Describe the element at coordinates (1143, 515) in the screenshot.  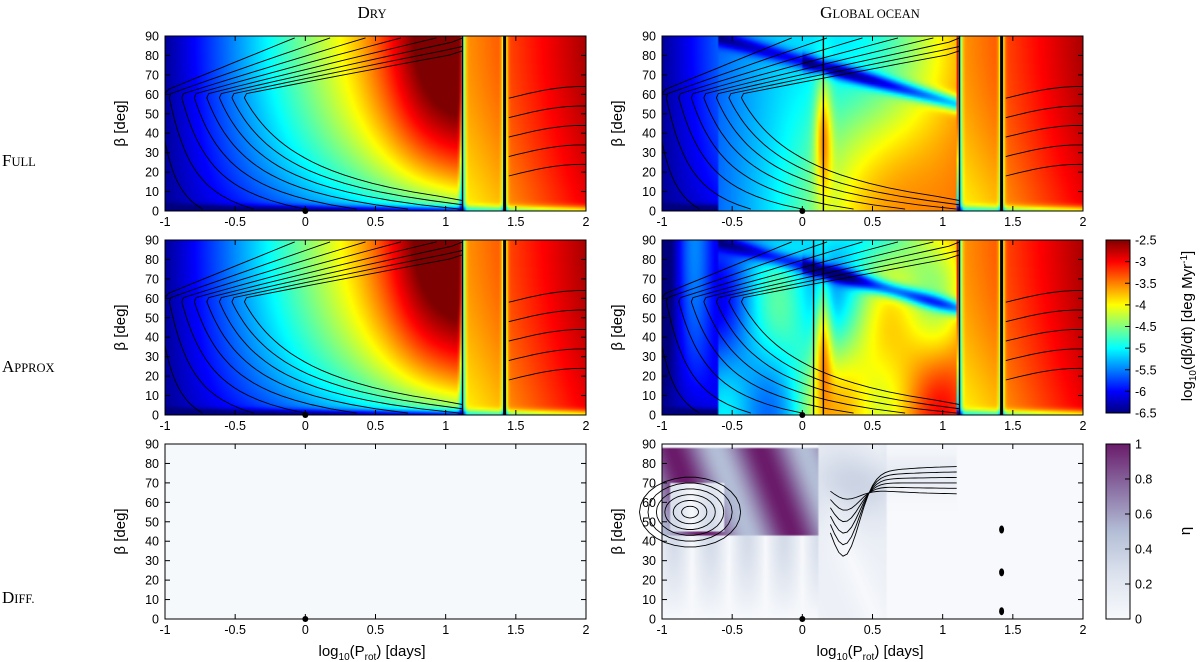
I see `colorbar-tick-label: 0.6` at that location.